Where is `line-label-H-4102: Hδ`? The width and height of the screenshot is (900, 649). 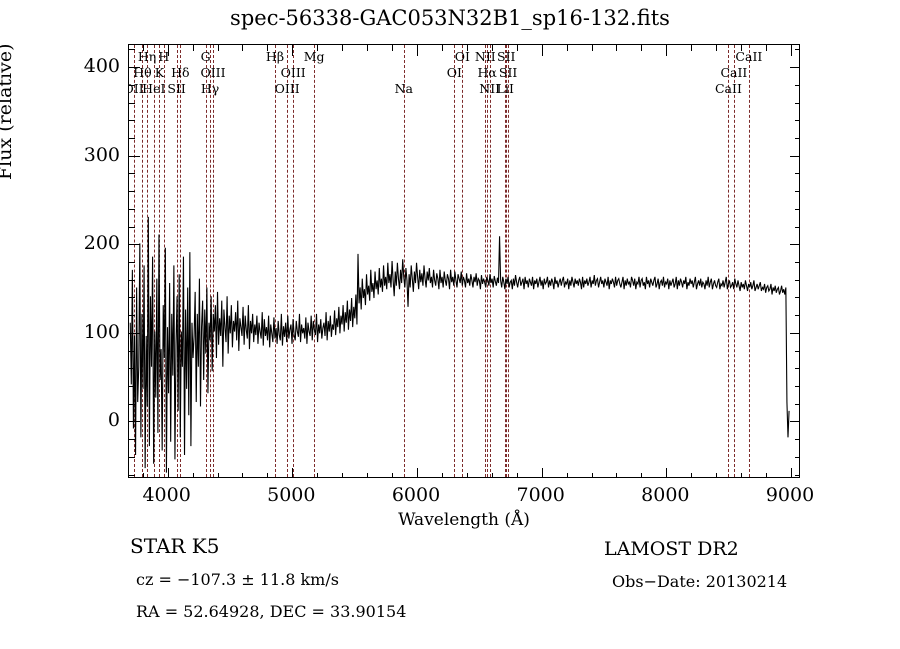 line-label-H-4102: Hδ is located at coordinates (180, 72).